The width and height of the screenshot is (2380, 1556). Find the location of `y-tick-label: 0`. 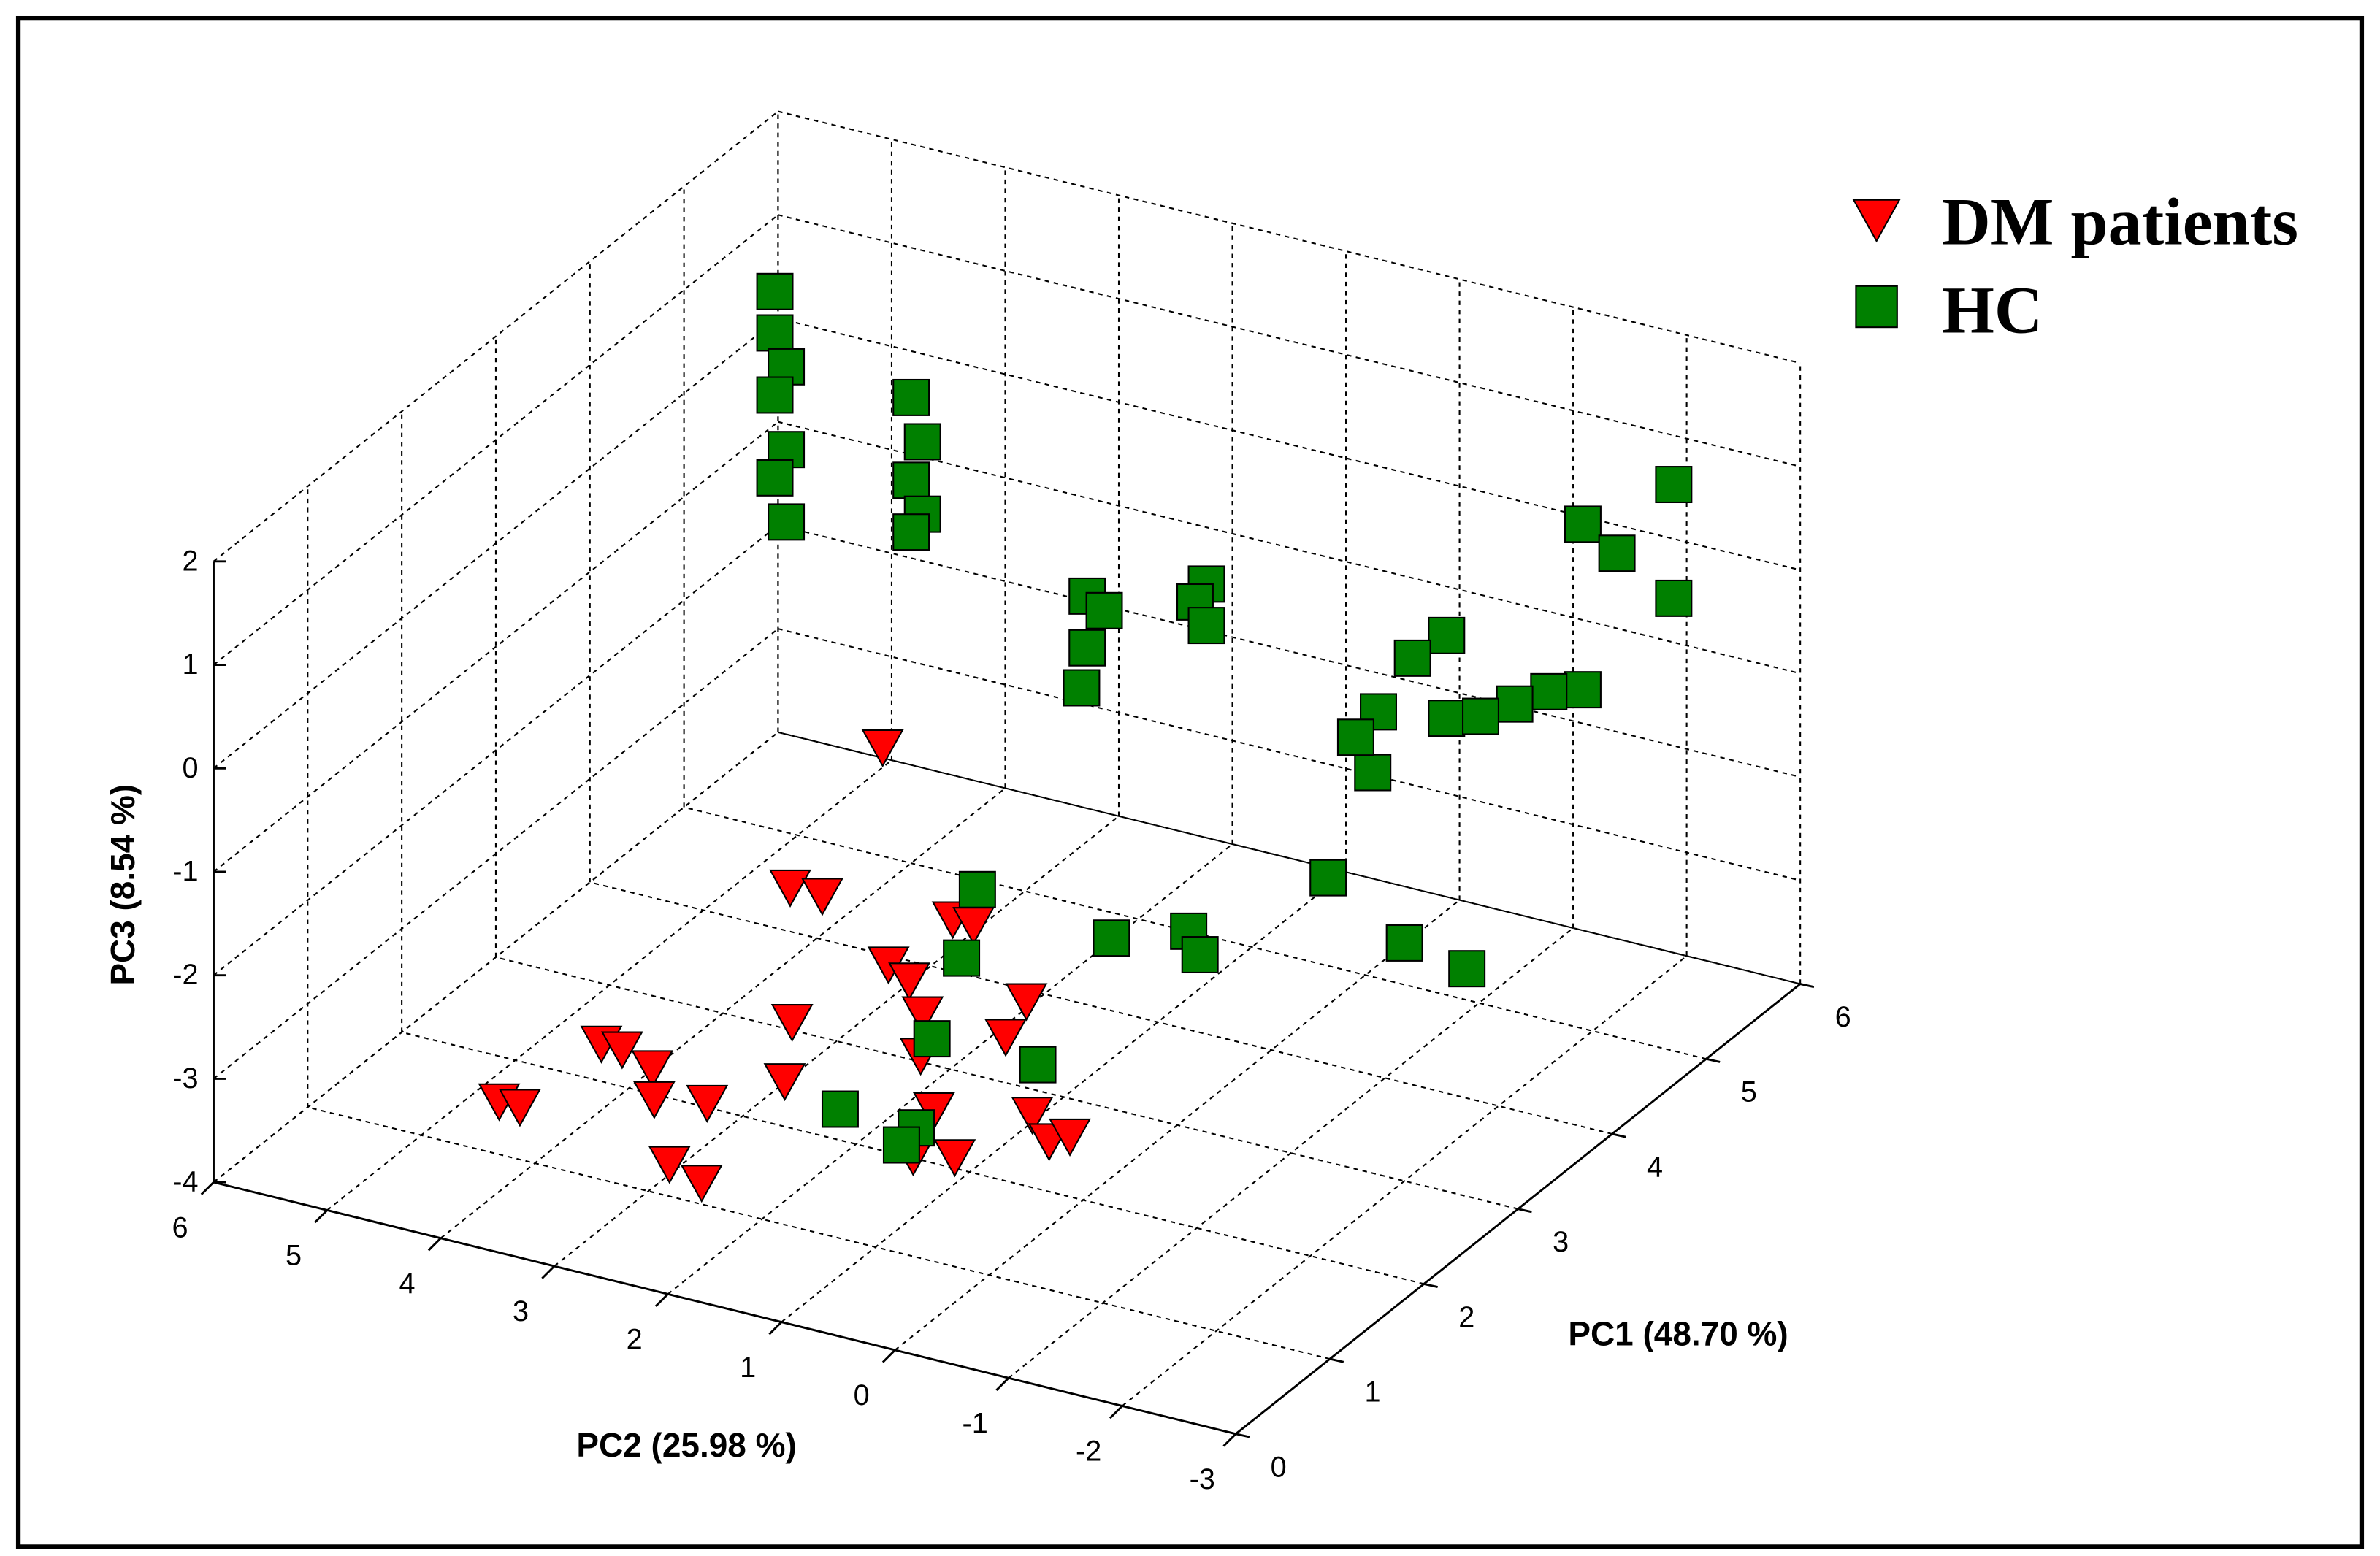

y-tick-label: 0 is located at coordinates (862, 1395).